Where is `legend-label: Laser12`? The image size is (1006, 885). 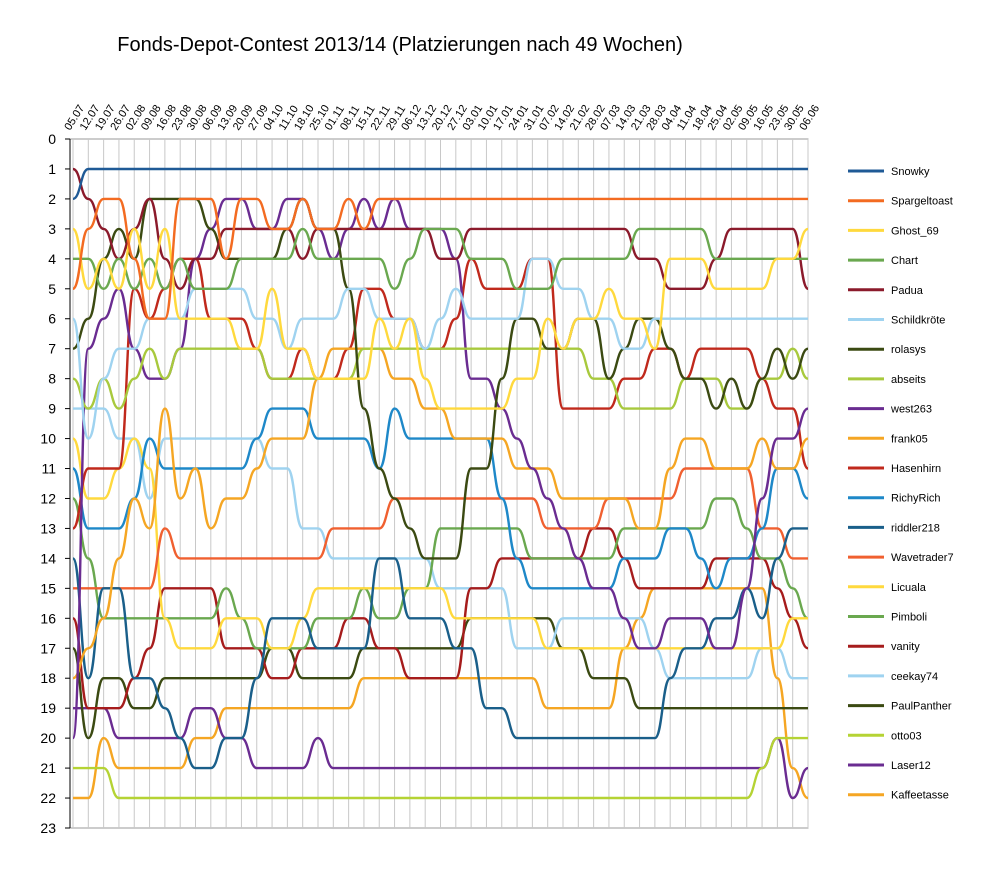 legend-label: Laser12 is located at coordinates (911, 766).